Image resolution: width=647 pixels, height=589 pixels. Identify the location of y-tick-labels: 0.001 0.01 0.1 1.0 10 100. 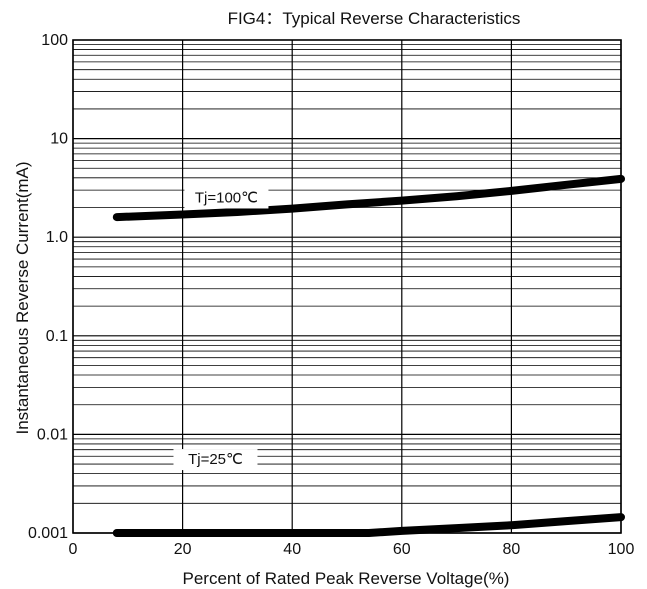
(48, 287).